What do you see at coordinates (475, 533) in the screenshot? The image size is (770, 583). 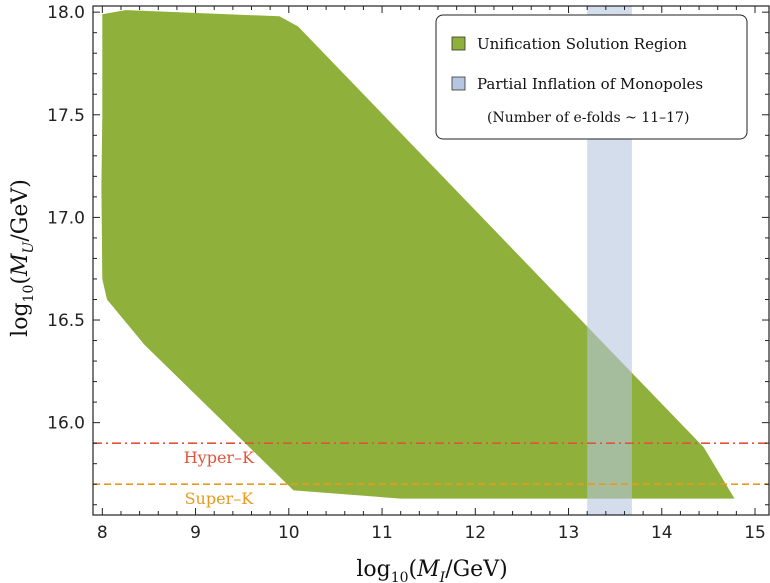 I see `x-tick-label: 12` at bounding box center [475, 533].